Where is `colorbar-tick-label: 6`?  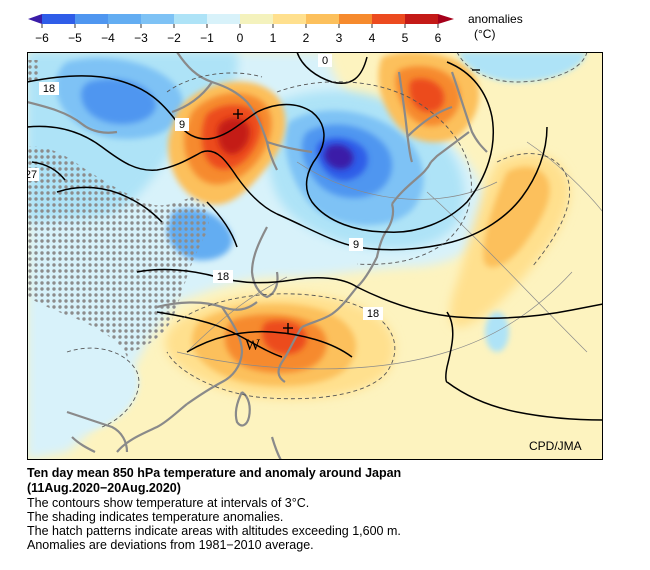 colorbar-tick-label: 6 is located at coordinates (438, 38).